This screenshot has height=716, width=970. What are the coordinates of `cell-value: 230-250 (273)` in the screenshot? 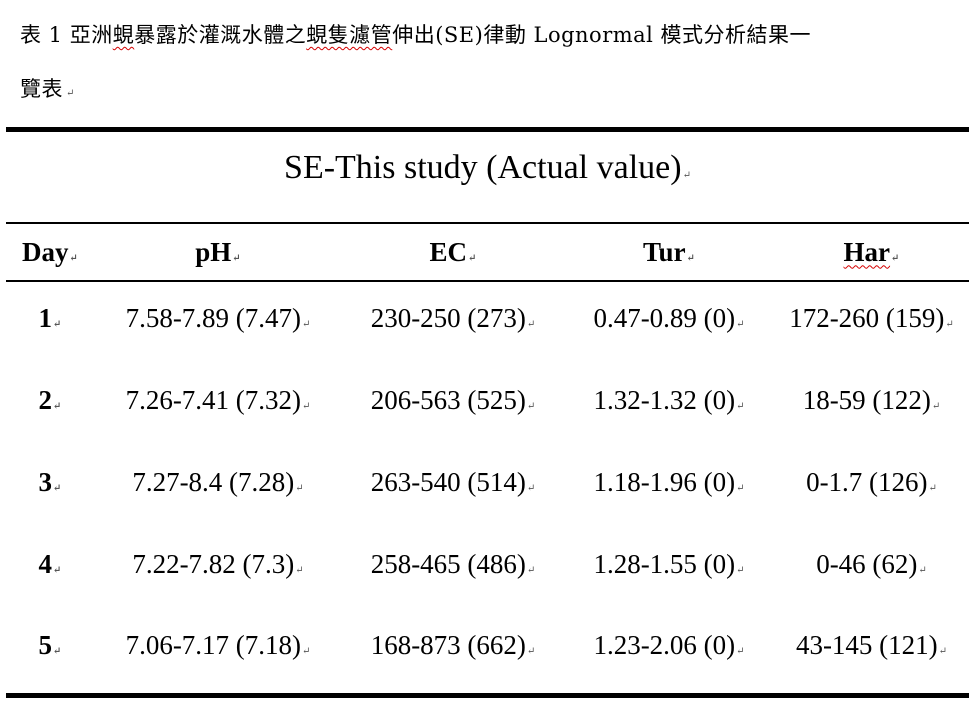 It's located at (448, 317).